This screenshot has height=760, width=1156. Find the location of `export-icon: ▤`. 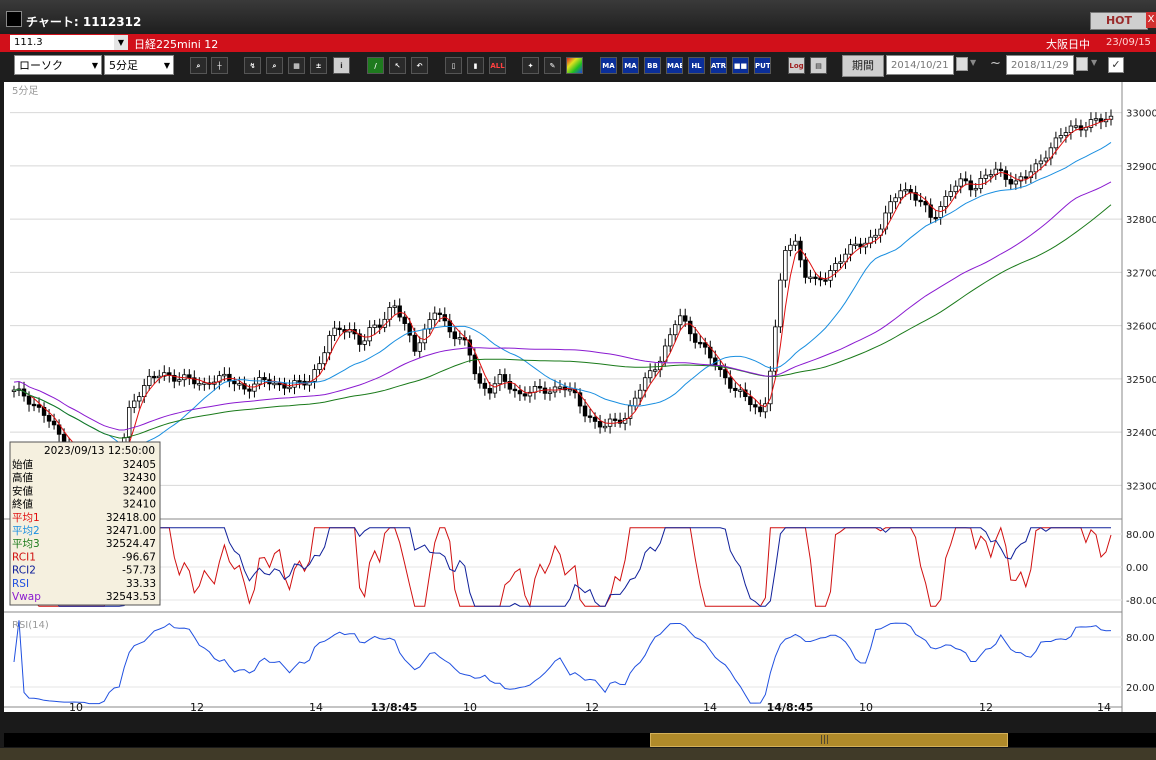

export-icon: ▤ is located at coordinates (818, 65).